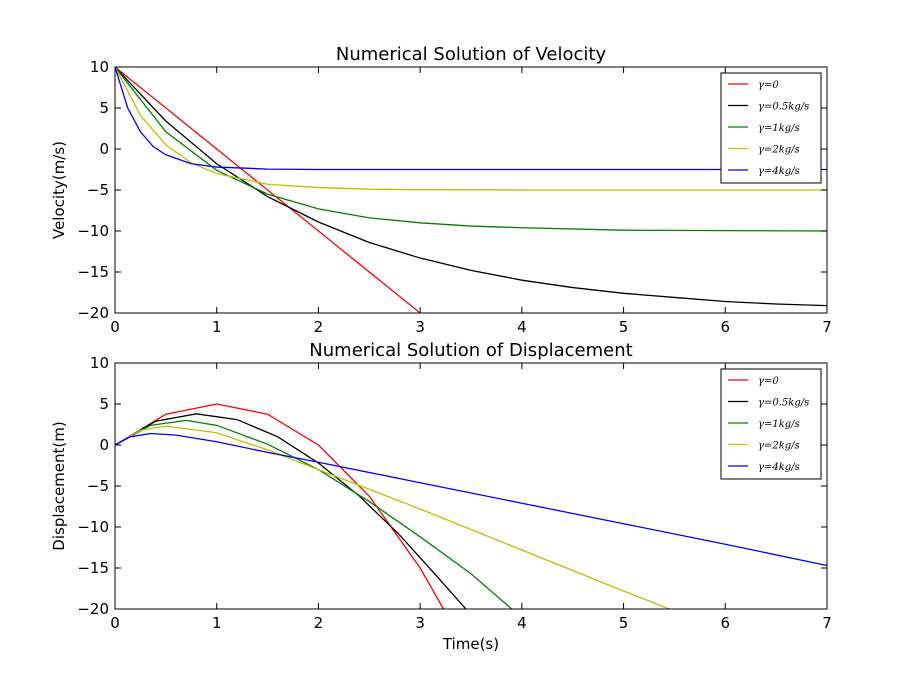 The height and width of the screenshot is (677, 918). What do you see at coordinates (471, 54) in the screenshot?
I see `velocity-title: Numerical Solution of Velocity` at bounding box center [471, 54].